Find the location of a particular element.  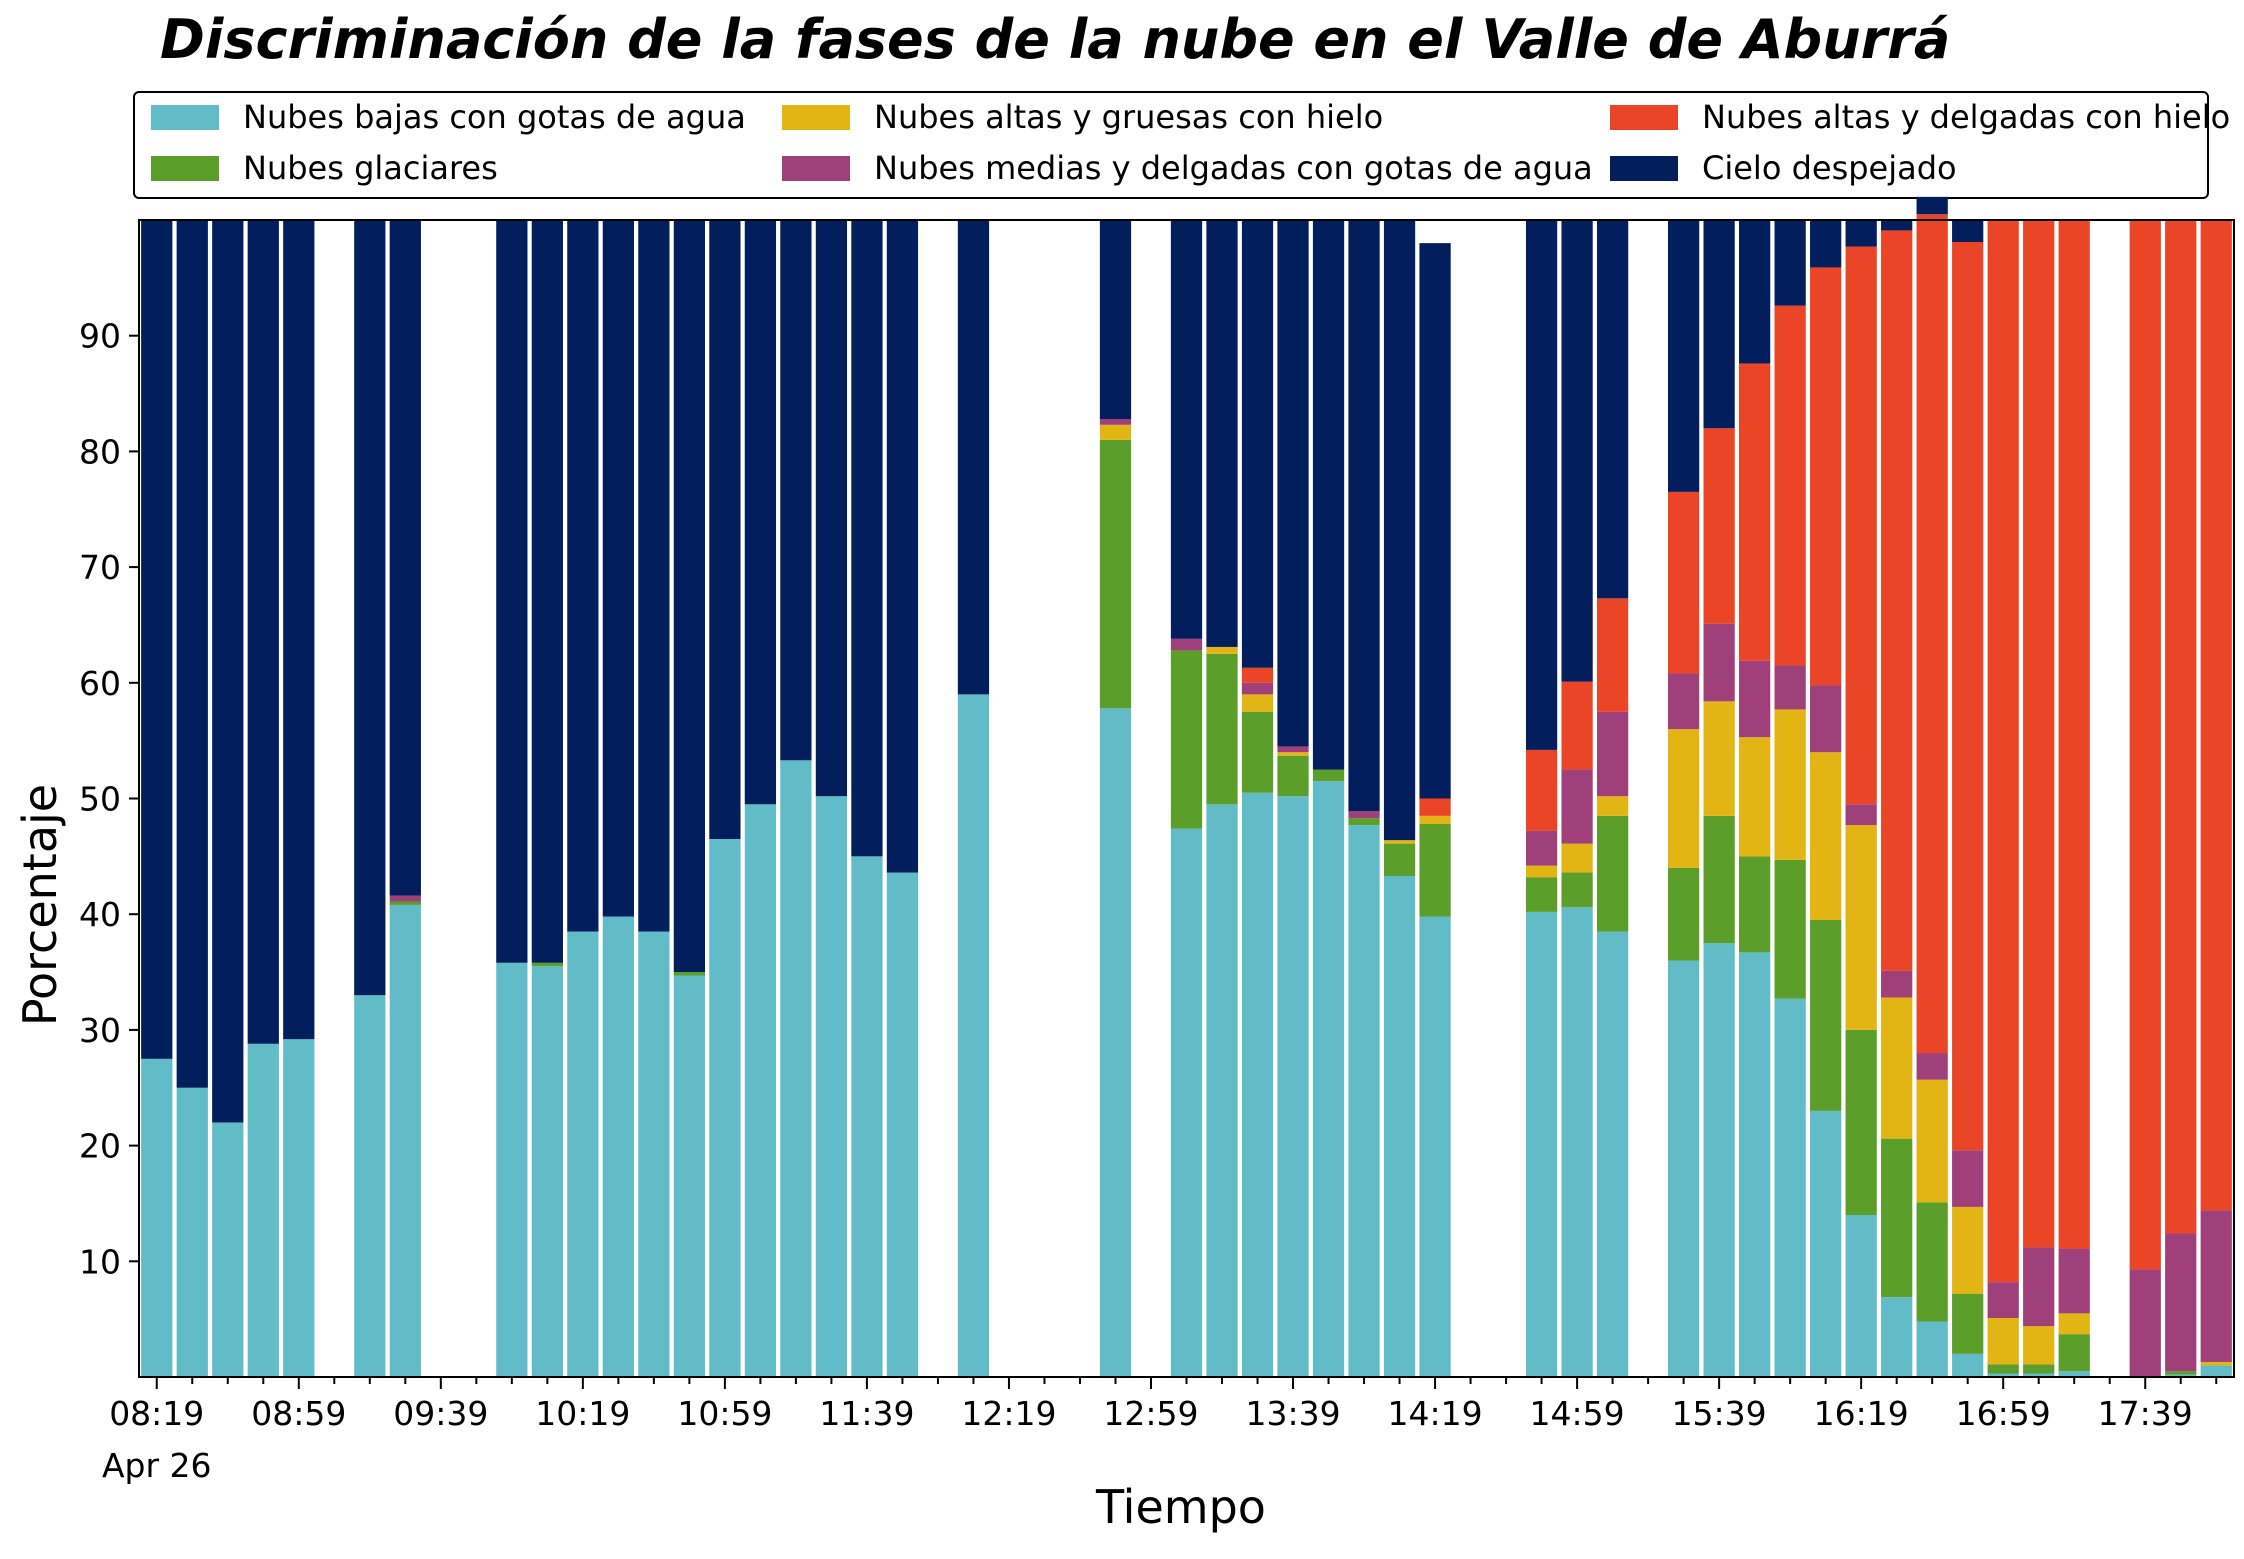

legend-item-nubes-altas-gruesas: Nubes altas y gruesas con hielo is located at coordinates (1082, 117).